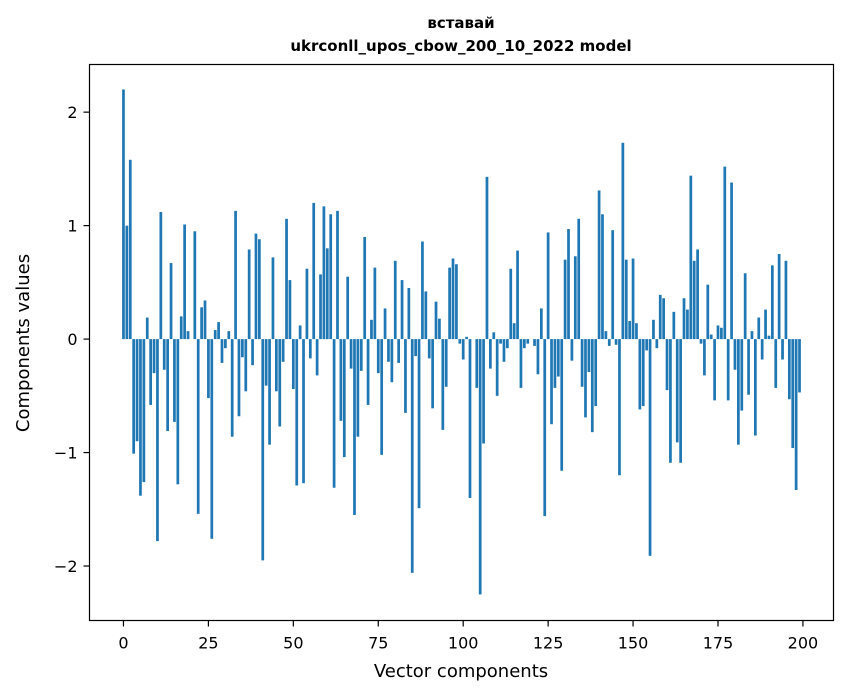  I want to click on x-tick-label: 100, so click(463, 643).